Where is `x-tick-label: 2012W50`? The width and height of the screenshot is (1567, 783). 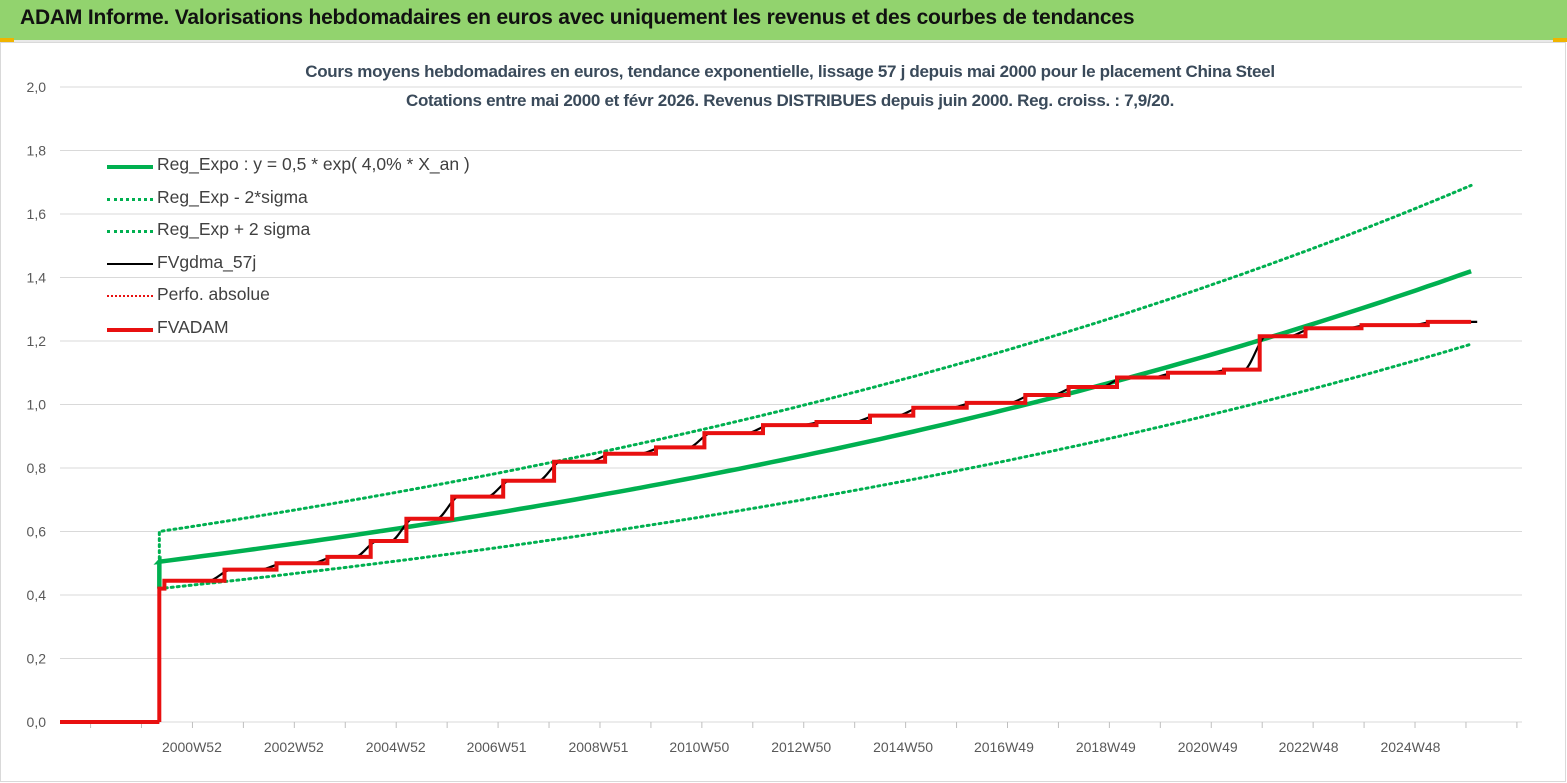
x-tick-label: 2012W50 is located at coordinates (801, 747).